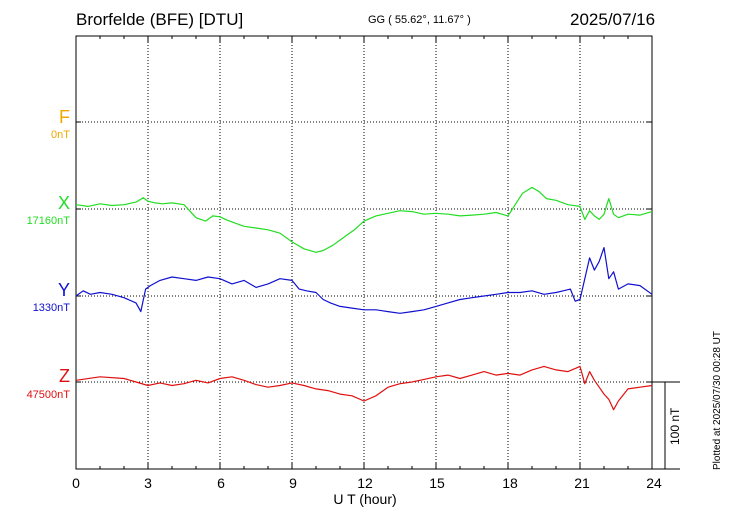  I want to click on chart-date: 2025/07/16, so click(613, 19).